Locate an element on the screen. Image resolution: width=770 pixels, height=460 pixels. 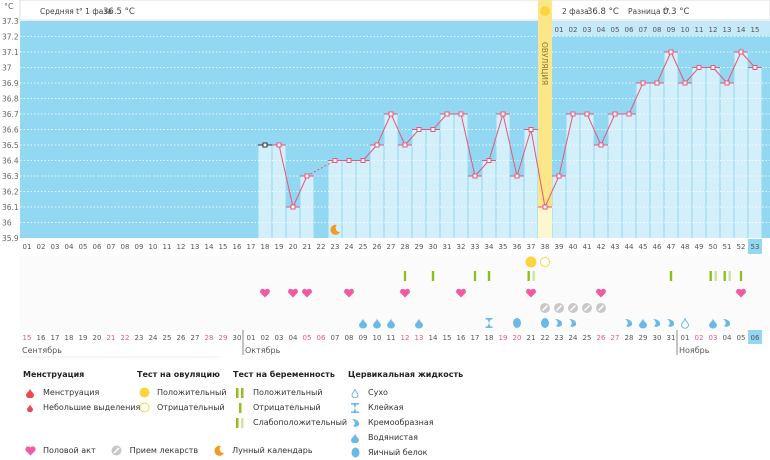
cycle-day-number: 13 is located at coordinates (195, 247).